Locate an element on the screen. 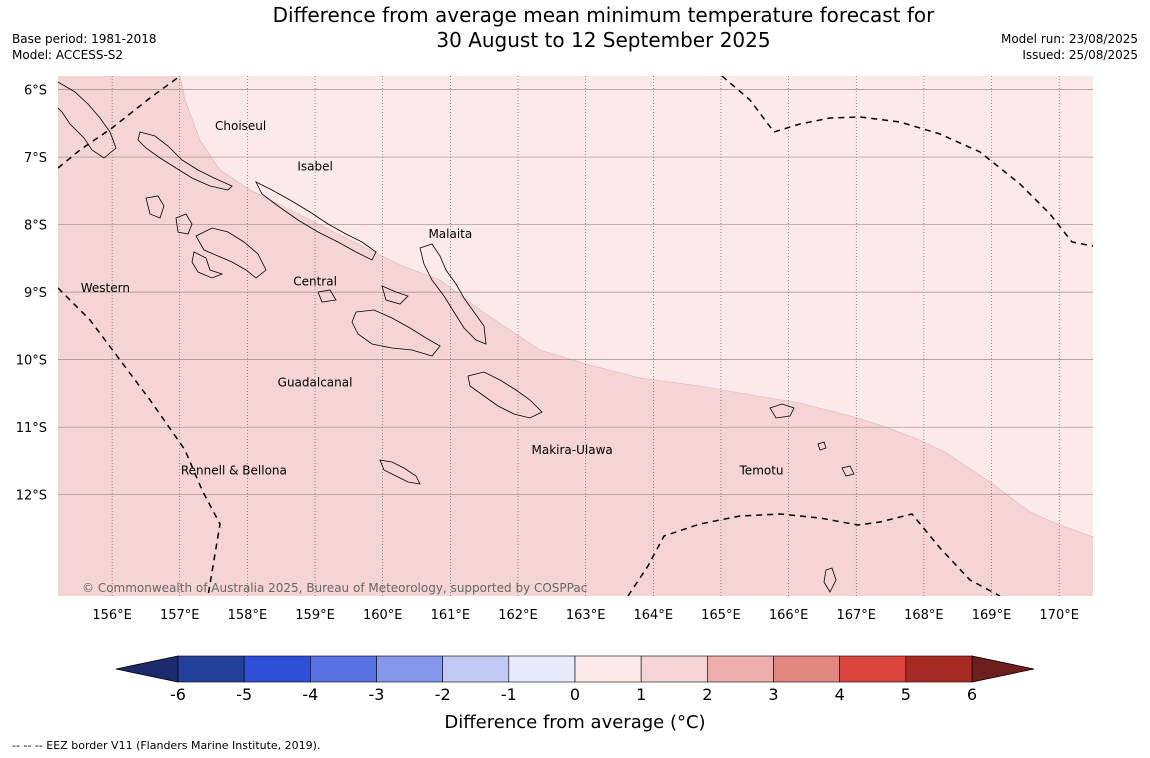  colorbar-extend-high is located at coordinates (1003, 669).